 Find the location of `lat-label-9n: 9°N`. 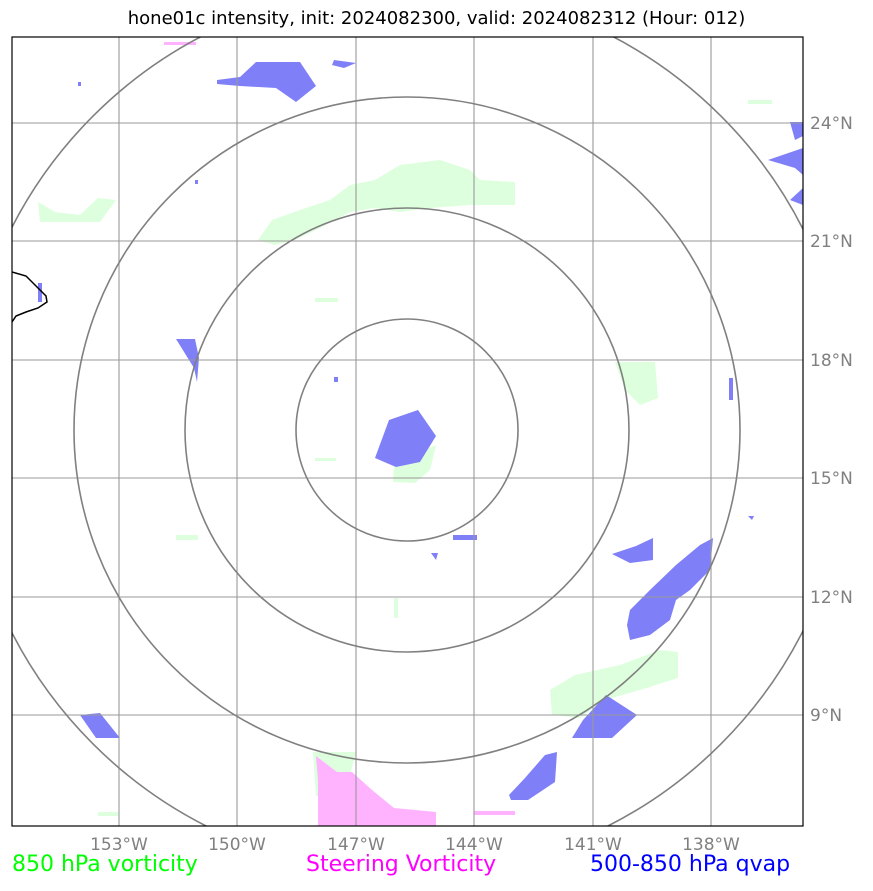

lat-label-9n: 9°N is located at coordinates (826, 716).